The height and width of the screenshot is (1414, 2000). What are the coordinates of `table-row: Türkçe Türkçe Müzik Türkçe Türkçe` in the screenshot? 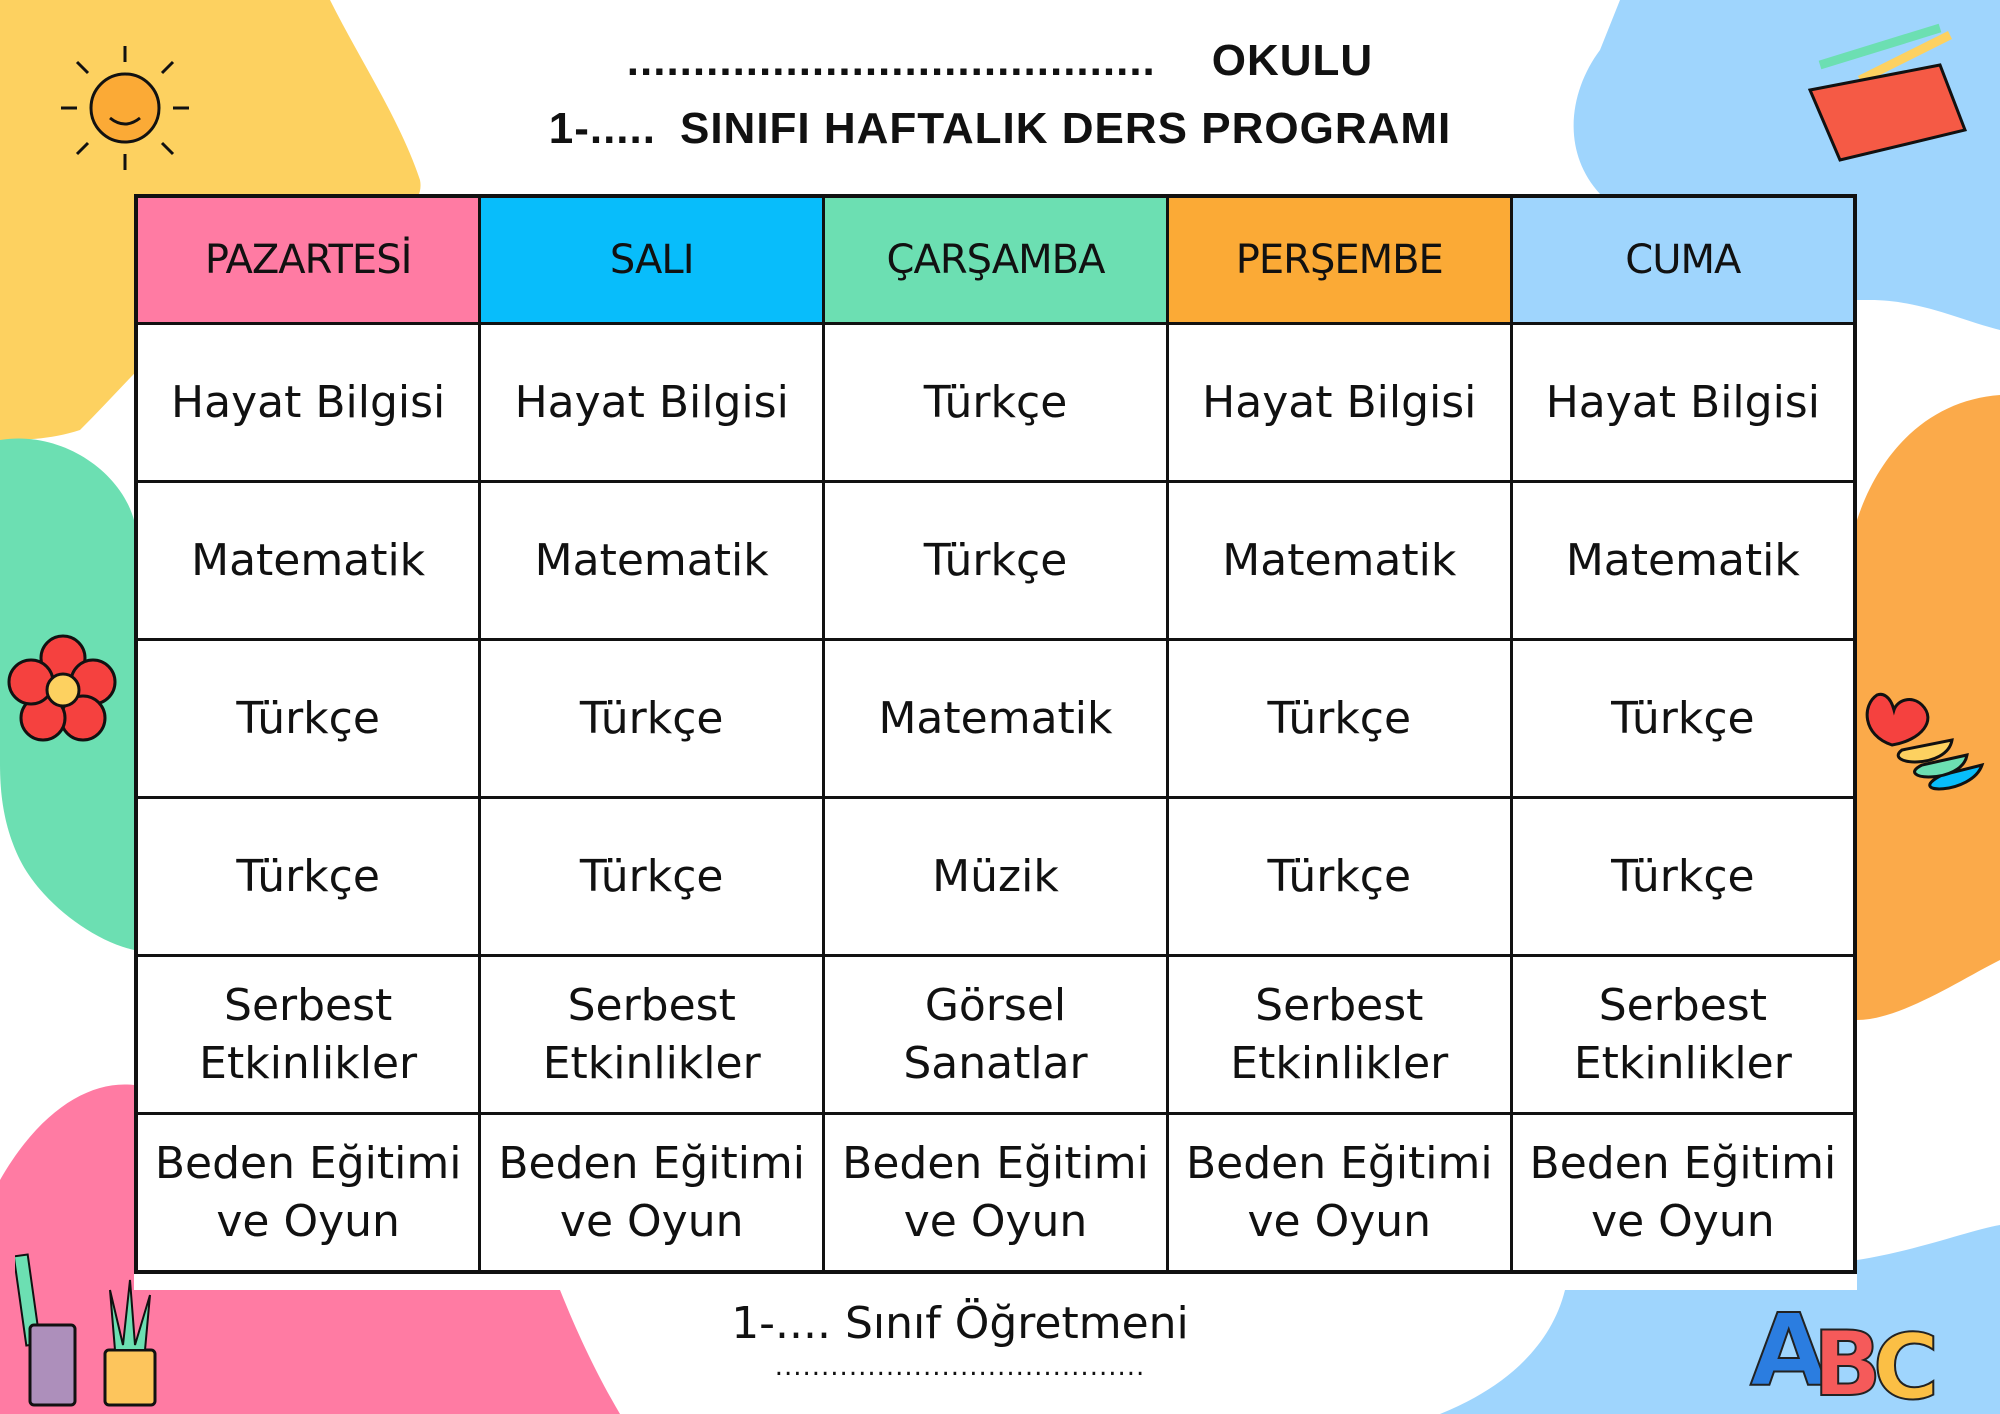 It's located at (995, 876).